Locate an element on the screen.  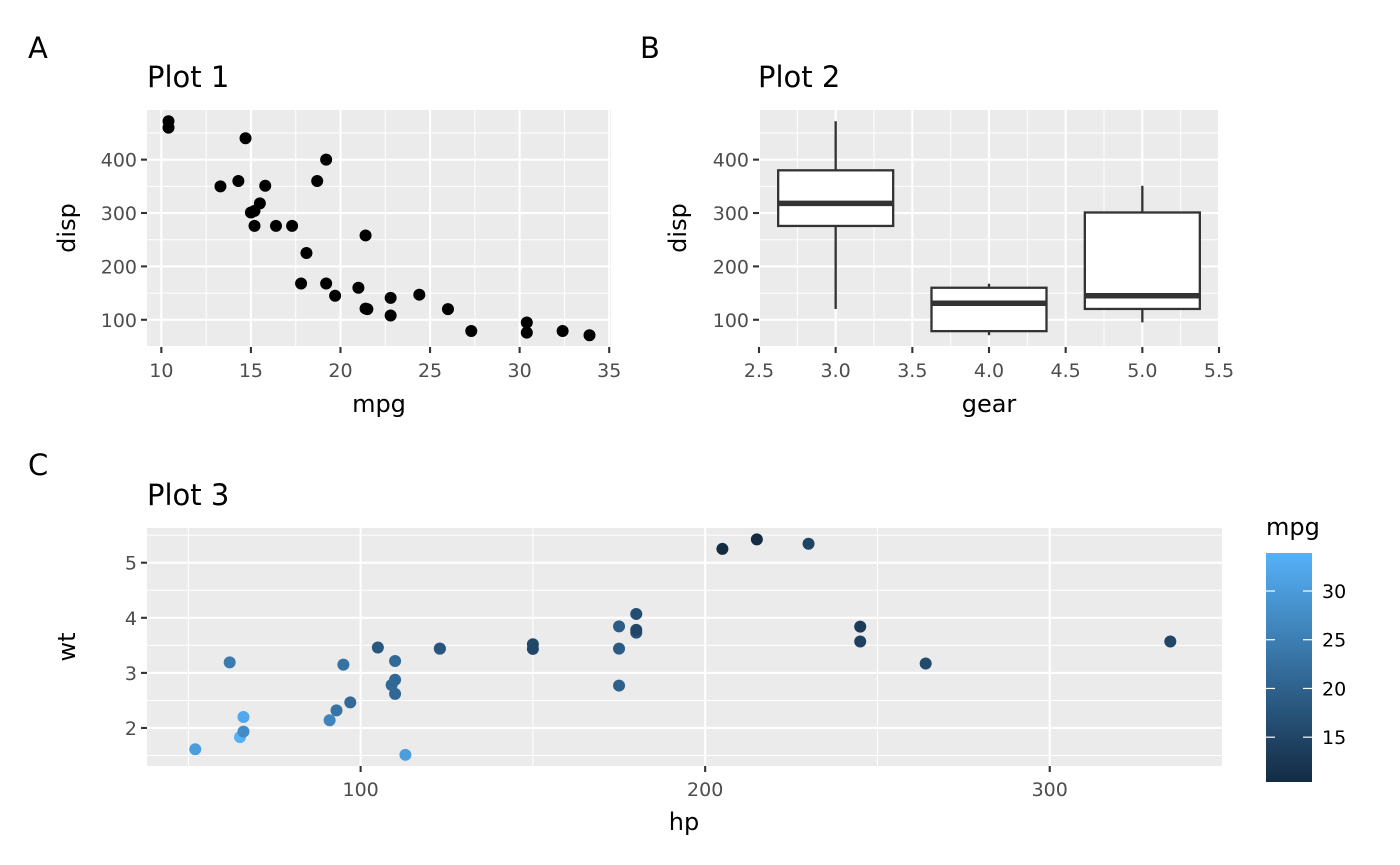
plot-3-x-tick-label: 300 is located at coordinates (1050, 790).